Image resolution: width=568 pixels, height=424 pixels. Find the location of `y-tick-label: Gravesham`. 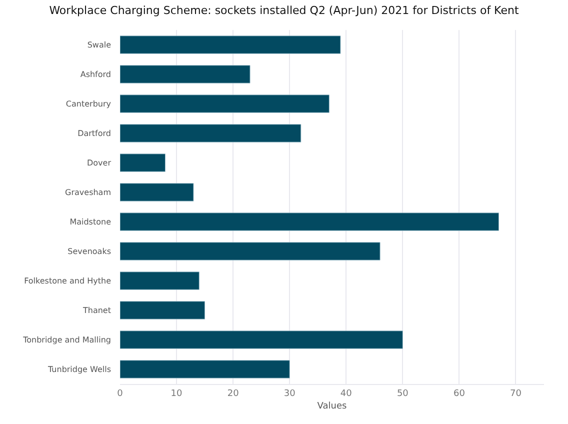

y-tick-label: Gravesham is located at coordinates (88, 193).